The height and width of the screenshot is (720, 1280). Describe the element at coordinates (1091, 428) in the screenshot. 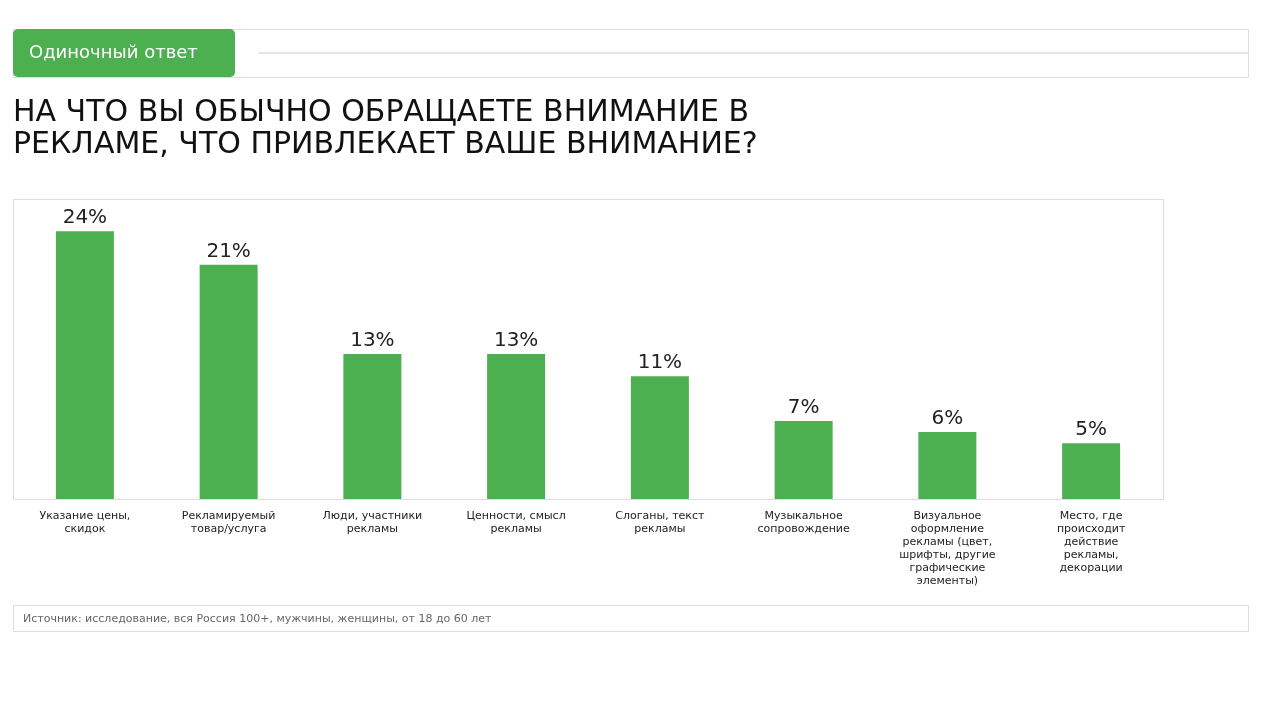

I see `data-label: 5%` at that location.